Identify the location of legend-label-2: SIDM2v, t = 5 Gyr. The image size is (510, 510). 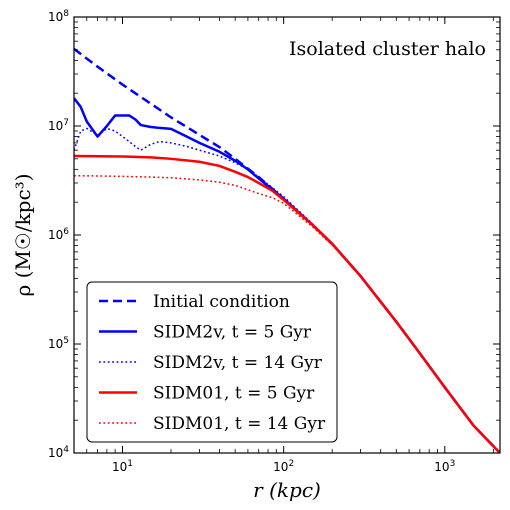
(232, 333).